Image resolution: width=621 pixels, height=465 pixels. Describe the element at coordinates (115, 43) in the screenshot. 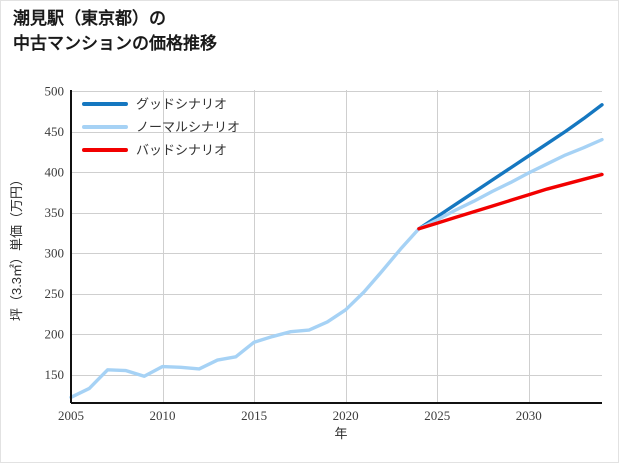

I see `title-line-2: 中古マンションの価格推移` at that location.